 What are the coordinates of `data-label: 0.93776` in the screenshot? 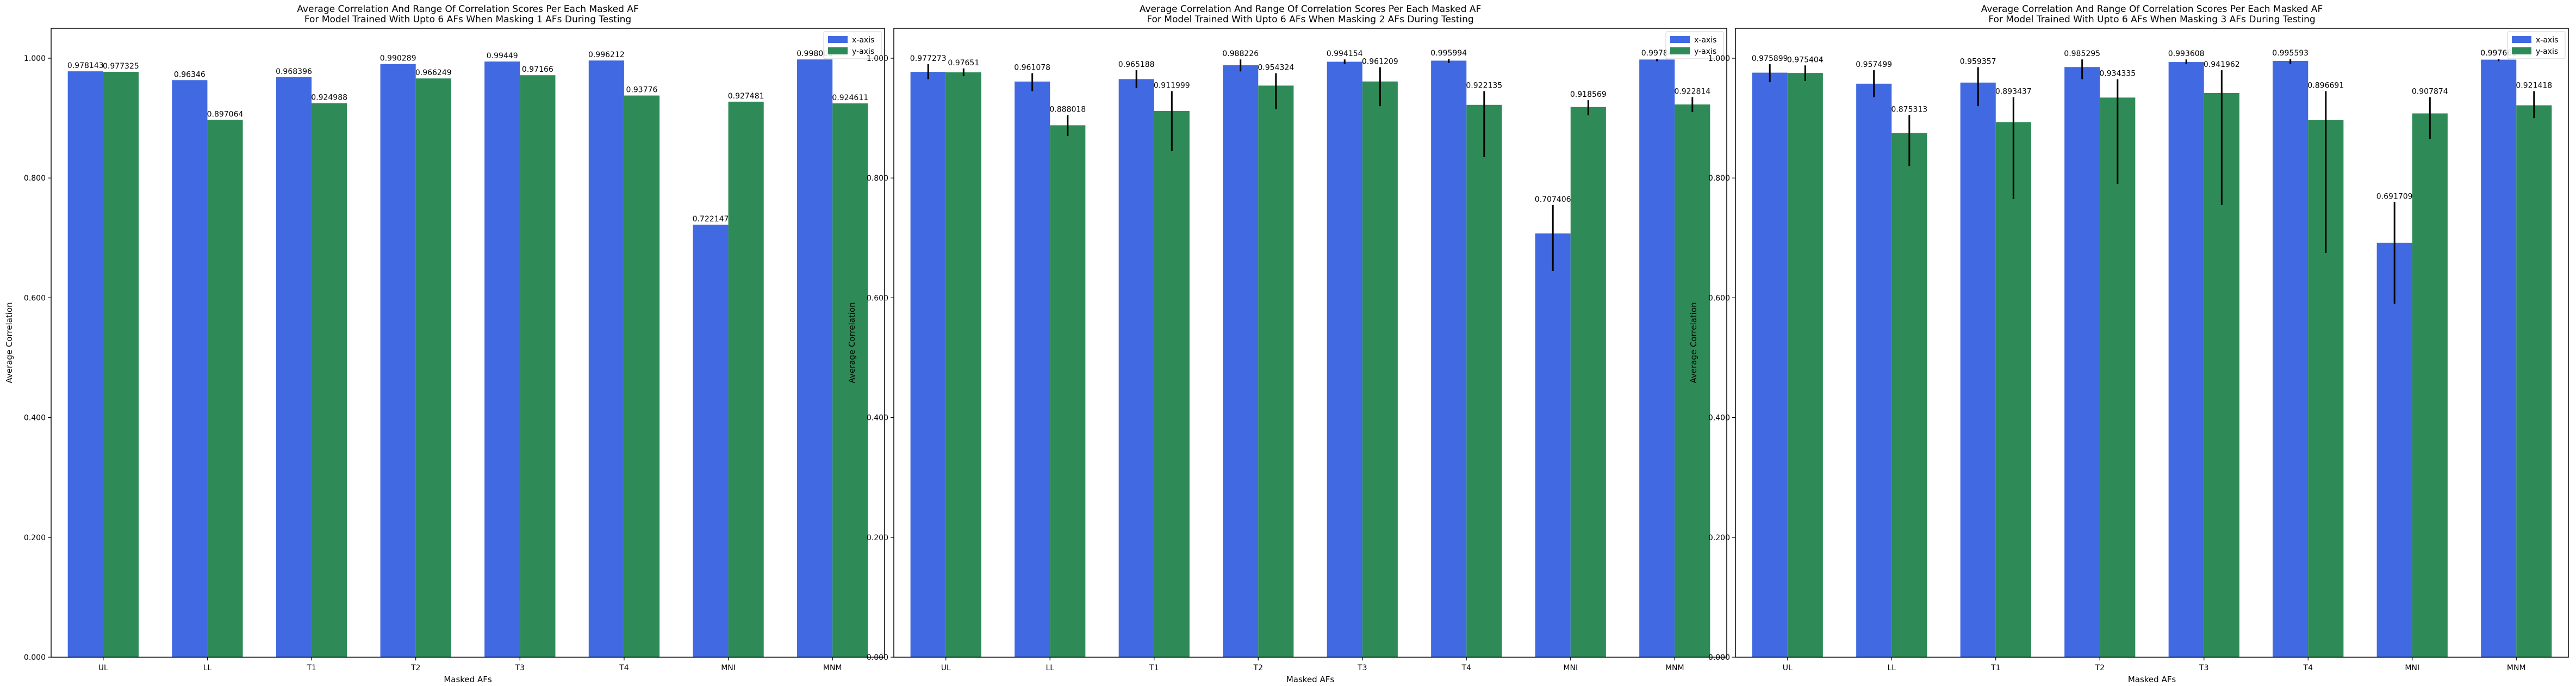 It's located at (642, 90).